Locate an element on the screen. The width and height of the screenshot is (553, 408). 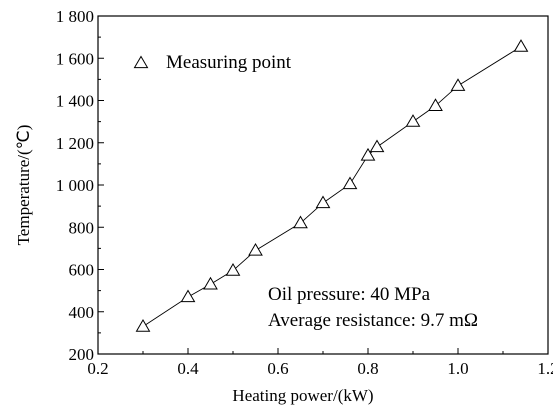
x-axis-ticks: 0.2 0.4 0.6 0.8 1.0 1.2 is located at coordinates (320, 363).